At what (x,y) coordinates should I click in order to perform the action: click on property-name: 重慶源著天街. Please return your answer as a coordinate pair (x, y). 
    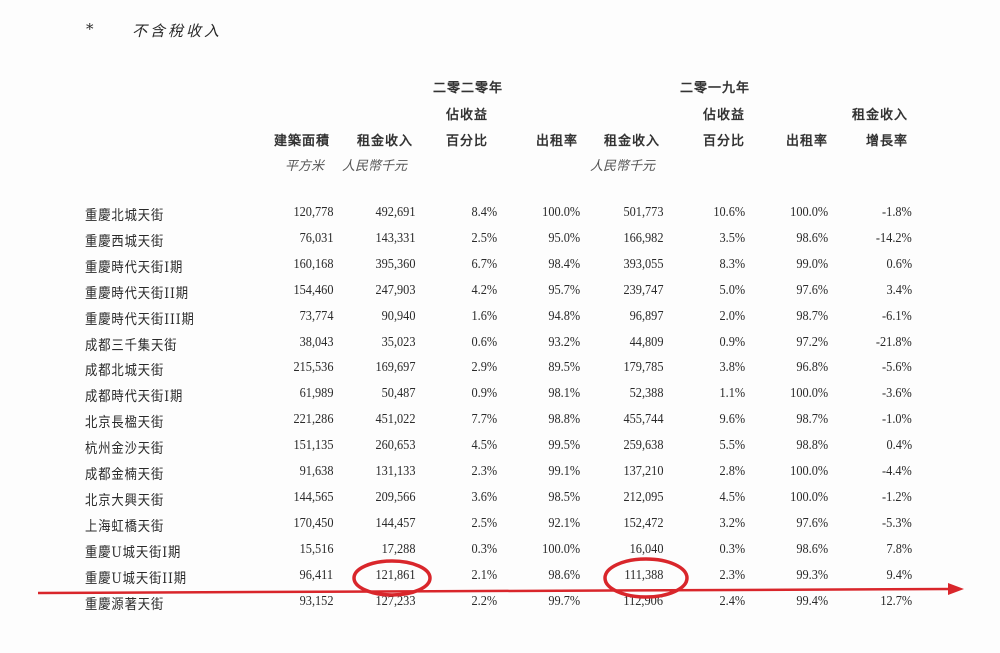
    Looking at the image, I should click on (125, 604).